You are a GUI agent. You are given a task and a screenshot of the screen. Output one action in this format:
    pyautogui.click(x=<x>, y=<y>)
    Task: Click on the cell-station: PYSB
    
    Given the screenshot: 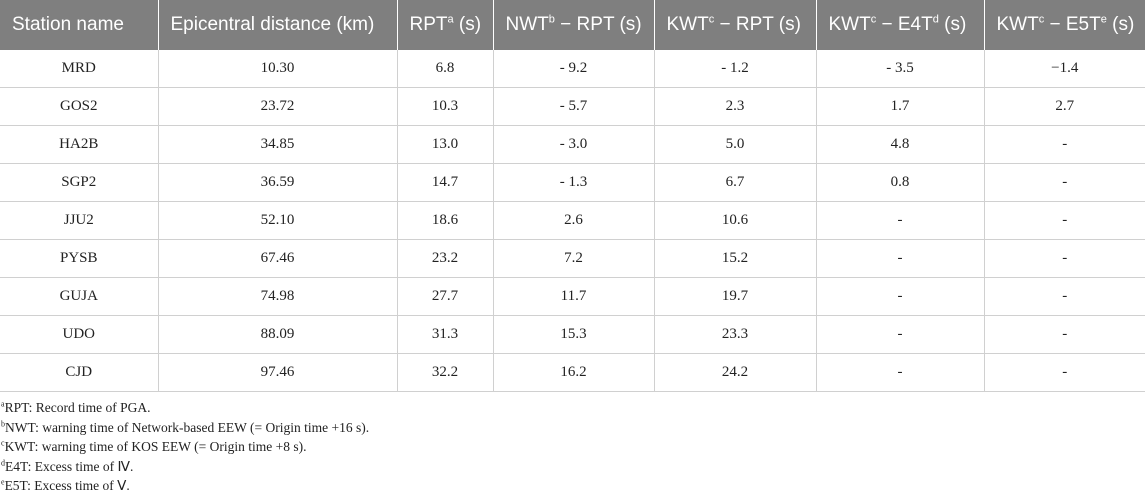 What is the action you would take?
    pyautogui.click(x=79, y=258)
    